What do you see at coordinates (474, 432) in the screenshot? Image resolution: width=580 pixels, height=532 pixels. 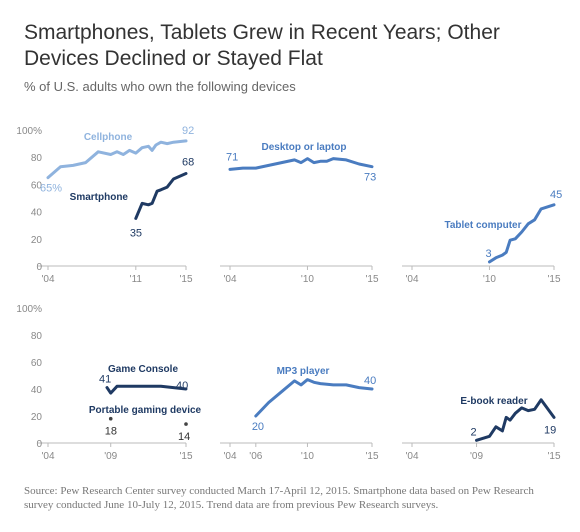 I see `e-book-reader-start-label: 2` at bounding box center [474, 432].